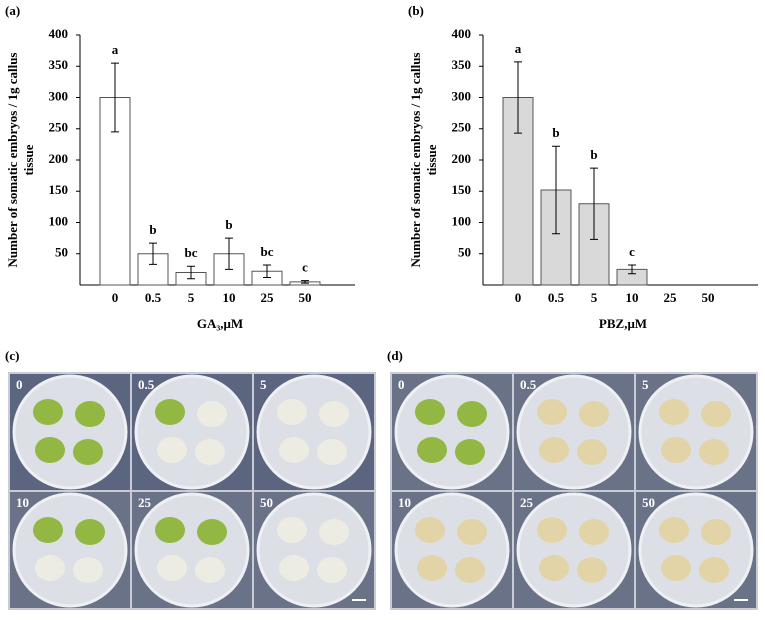  Describe the element at coordinates (12, 355) in the screenshot. I see `panel-label: (c)` at that location.